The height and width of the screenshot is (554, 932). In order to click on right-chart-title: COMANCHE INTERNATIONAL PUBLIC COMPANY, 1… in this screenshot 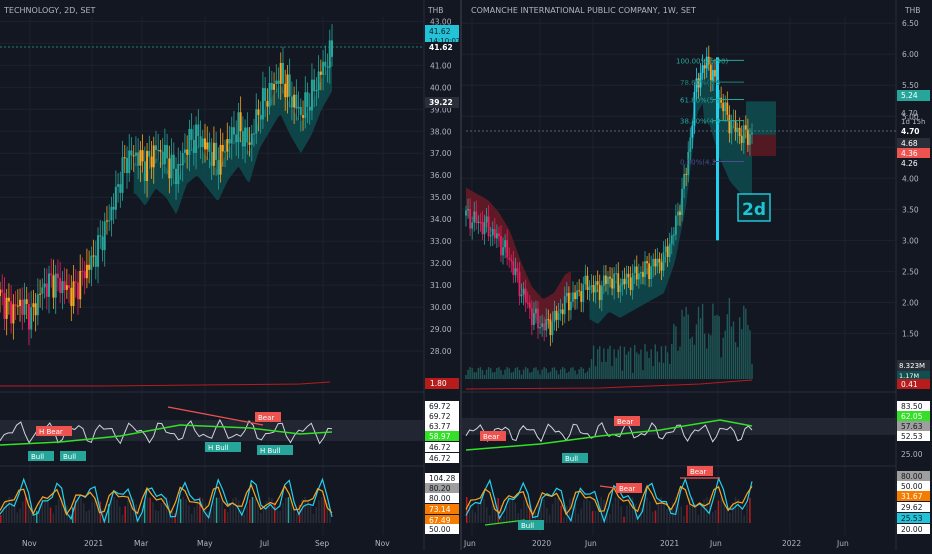, I will do `click(583, 10)`.